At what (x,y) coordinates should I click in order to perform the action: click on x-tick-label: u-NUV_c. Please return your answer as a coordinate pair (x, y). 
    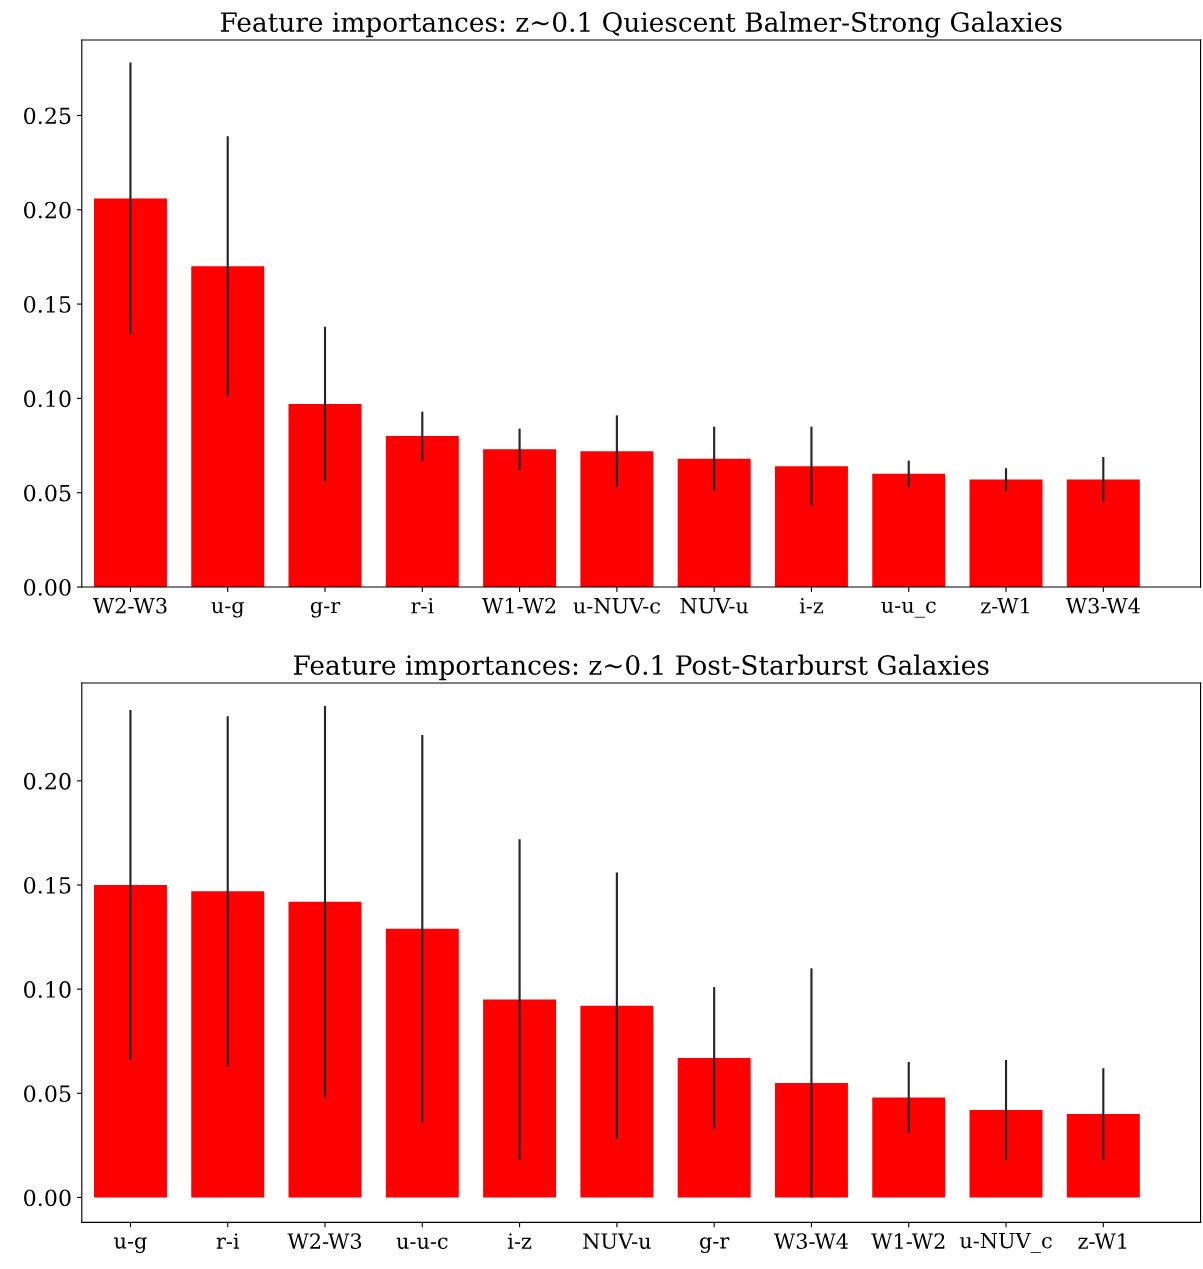
    Looking at the image, I should click on (1005, 1243).